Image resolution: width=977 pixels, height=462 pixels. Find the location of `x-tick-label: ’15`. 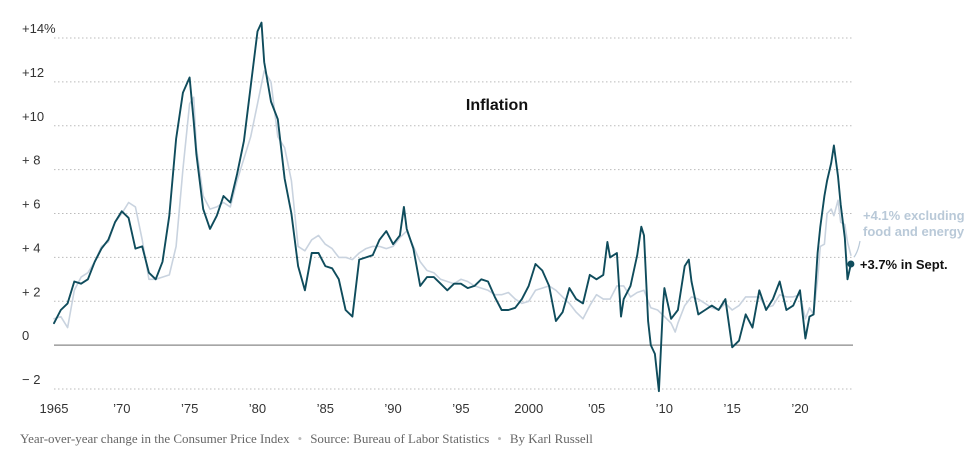

x-tick-label: ’15 is located at coordinates (732, 408).